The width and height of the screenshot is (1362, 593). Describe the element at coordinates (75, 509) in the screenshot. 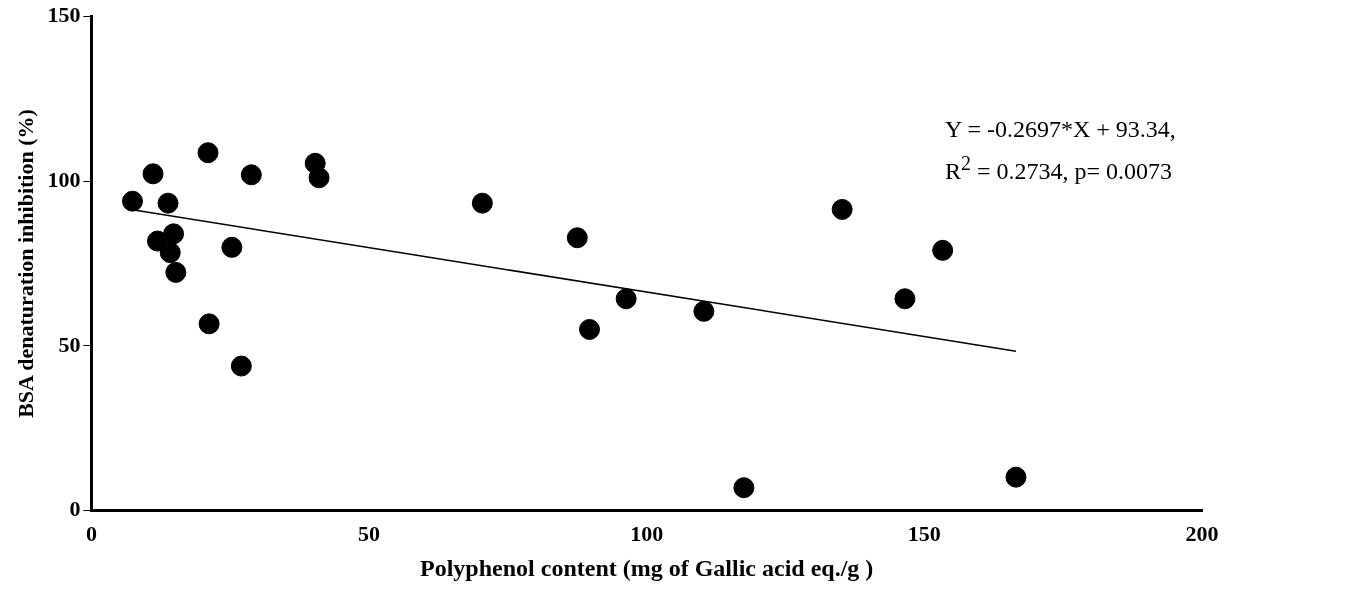

I see `y-tick-label: 0` at that location.